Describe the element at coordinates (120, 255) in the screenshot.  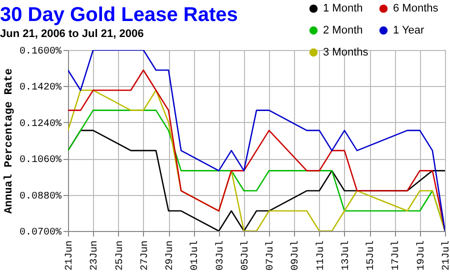
I see `x-tick-label: 25Jun` at that location.